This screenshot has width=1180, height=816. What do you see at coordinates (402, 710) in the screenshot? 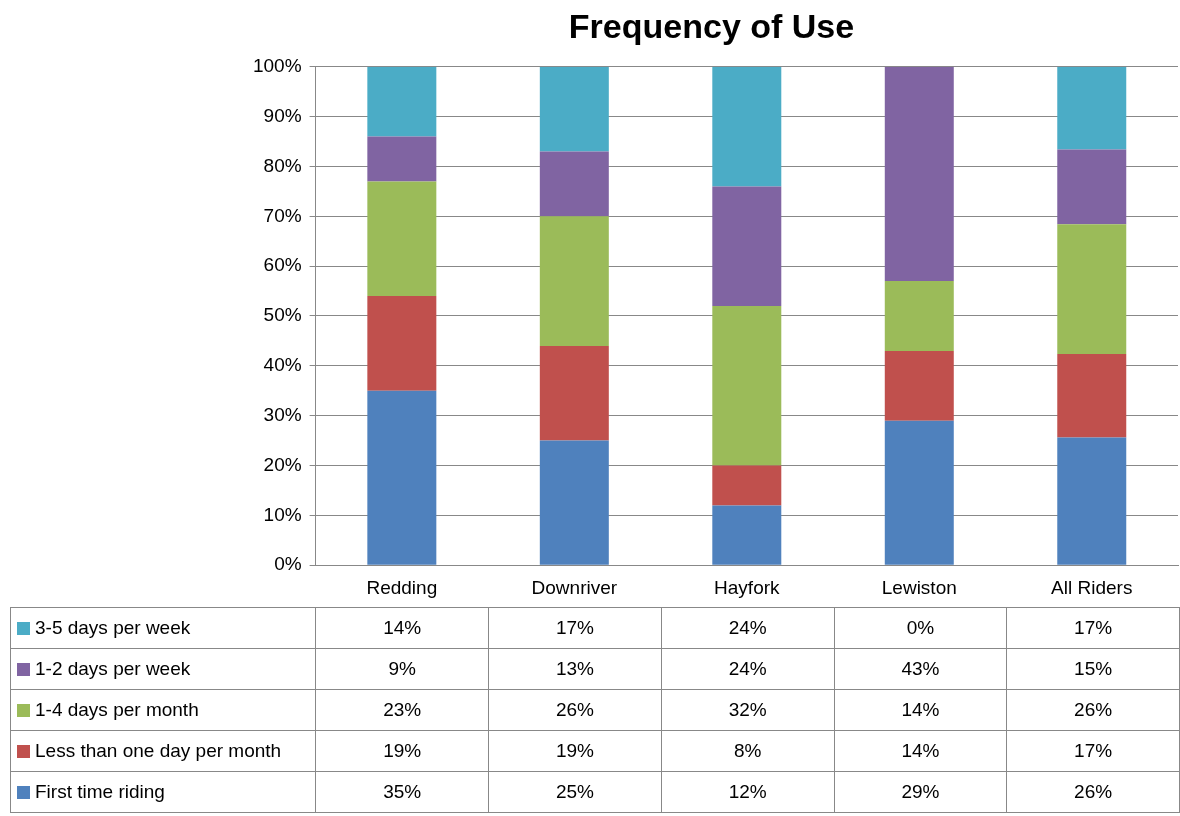
I see `data-label: 23%` at bounding box center [402, 710].